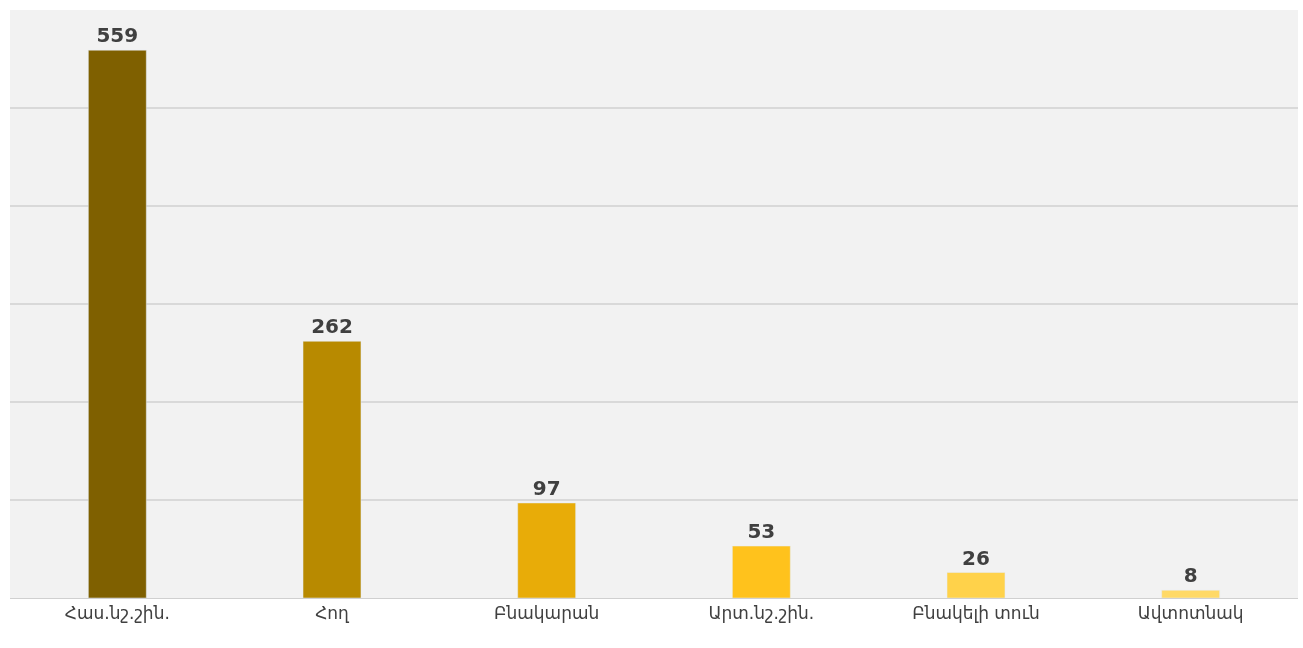  What do you see at coordinates (1190, 613) in the screenshot?
I see `x-tick-label: Ավտոտնակ` at bounding box center [1190, 613].